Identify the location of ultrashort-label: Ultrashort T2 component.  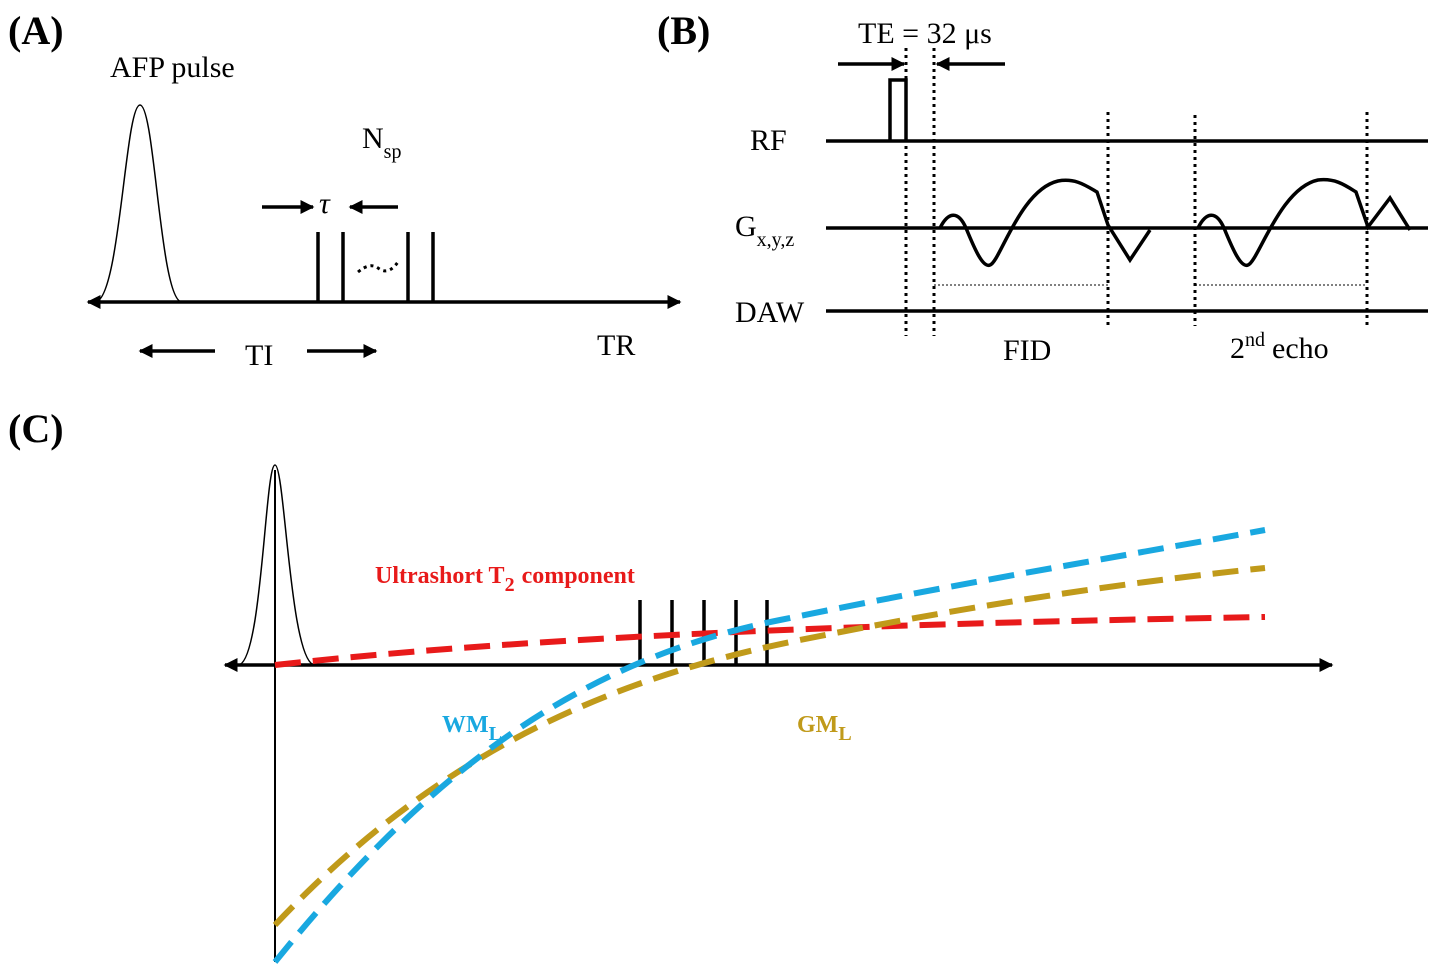
(505, 579).